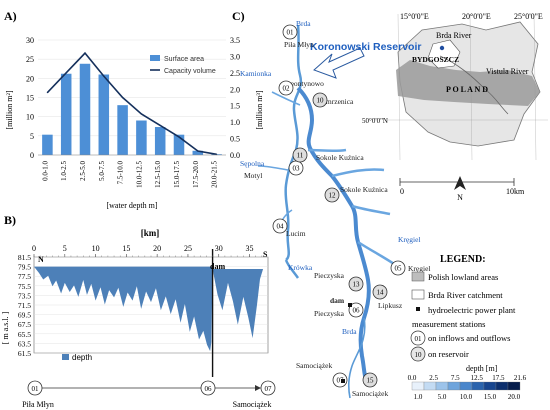  Describe the element at coordinates (380, 292) in the screenshot. I see `station-14: 14` at that location.